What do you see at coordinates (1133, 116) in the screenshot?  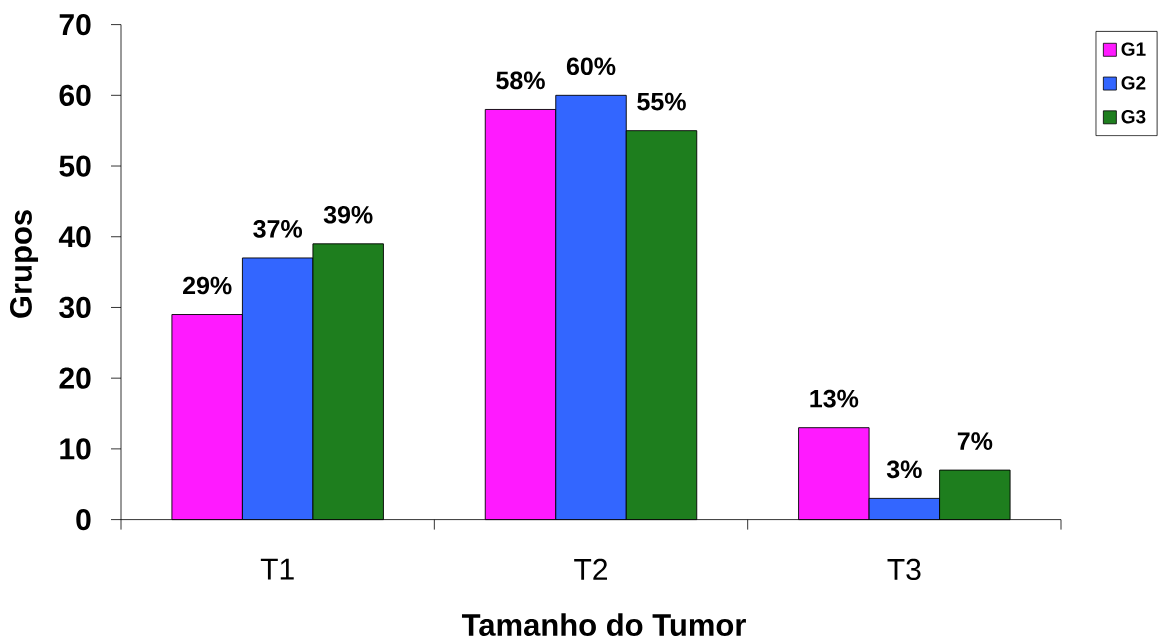 I see `legend-label: G3` at bounding box center [1133, 116].